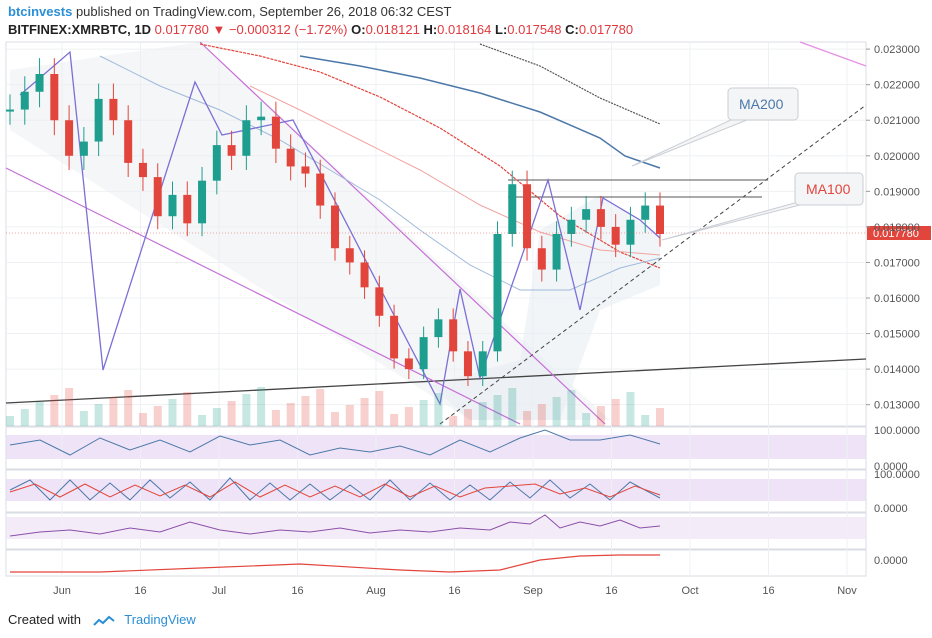 This screenshot has width=932, height=638. I want to click on y-tick-label: 0.019000, so click(897, 192).